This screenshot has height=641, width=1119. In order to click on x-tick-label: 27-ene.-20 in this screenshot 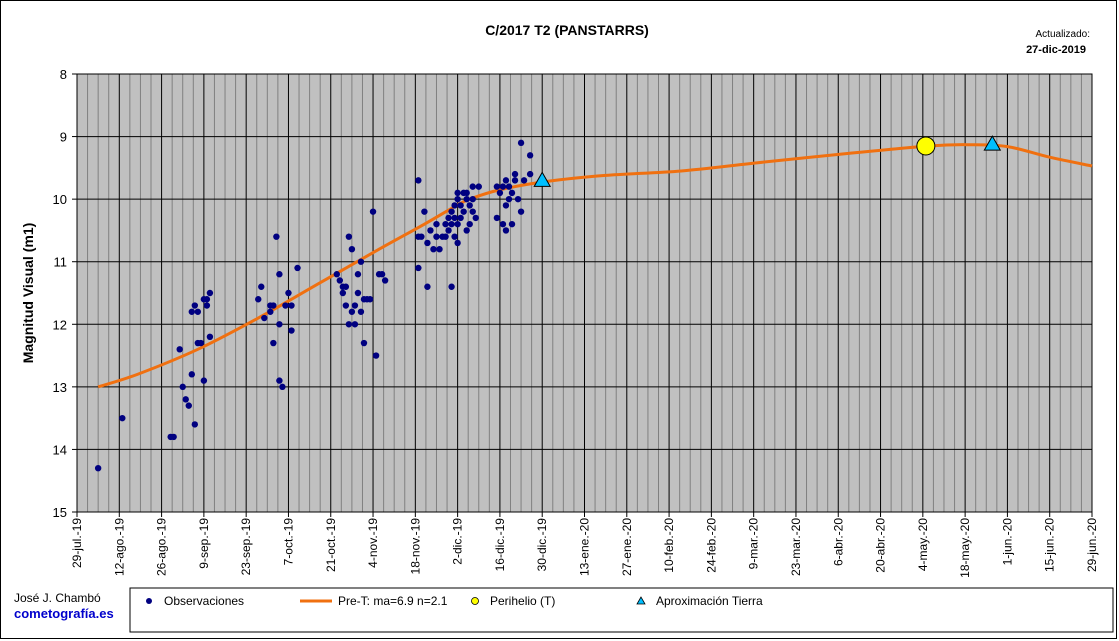, I will do `click(627, 547)`.